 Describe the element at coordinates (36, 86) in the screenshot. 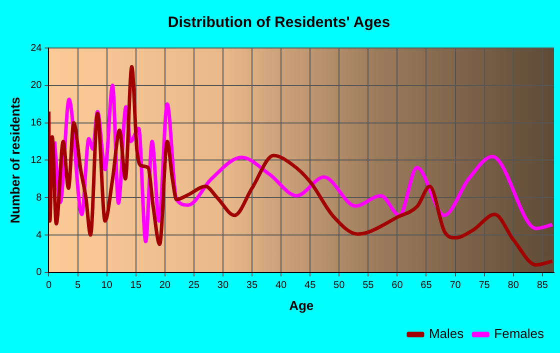

I see `y-tick-label: 20` at that location.